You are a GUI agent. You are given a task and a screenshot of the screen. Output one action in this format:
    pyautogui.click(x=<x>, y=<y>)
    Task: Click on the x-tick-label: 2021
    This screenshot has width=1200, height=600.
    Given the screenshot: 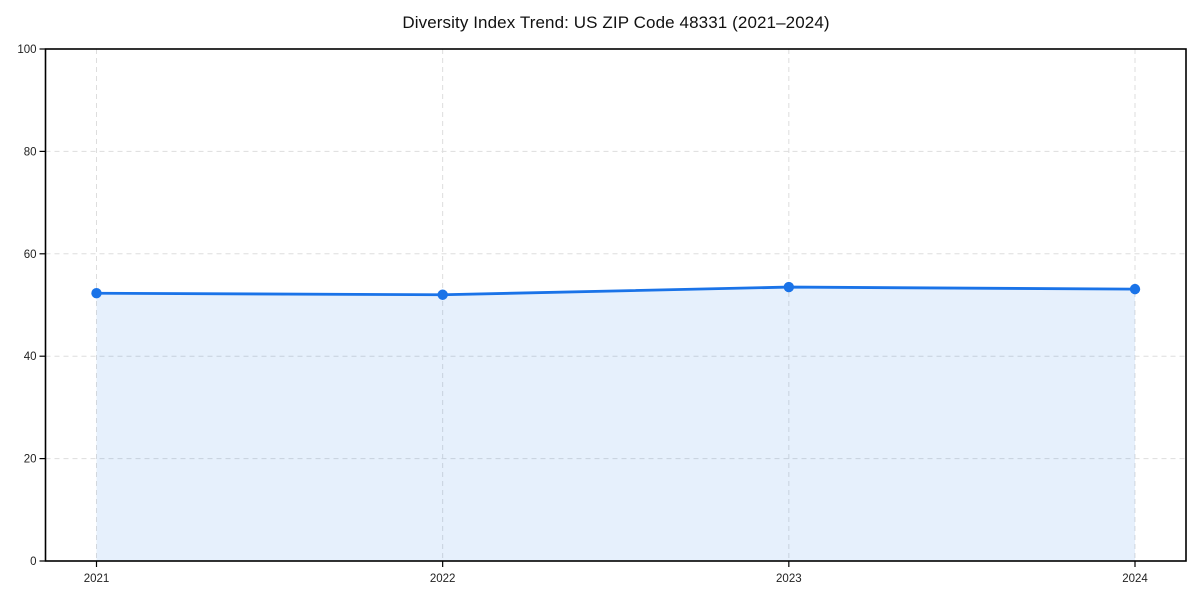 What is the action you would take?
    pyautogui.click(x=97, y=579)
    